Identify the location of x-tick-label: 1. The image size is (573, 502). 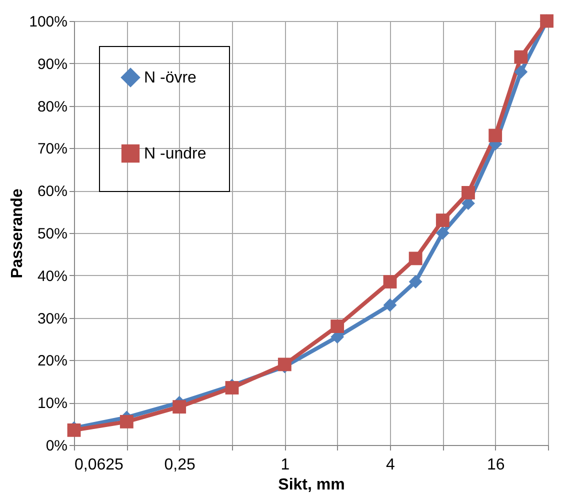
(285, 465).